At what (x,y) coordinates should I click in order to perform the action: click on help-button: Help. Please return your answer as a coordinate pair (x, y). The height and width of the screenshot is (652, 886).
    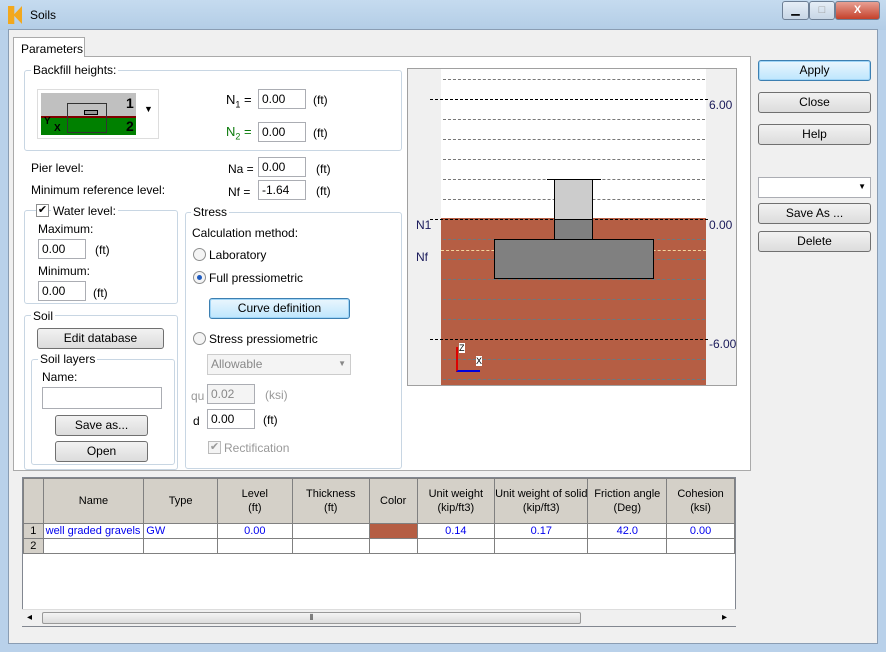
    Looking at the image, I should click on (814, 134).